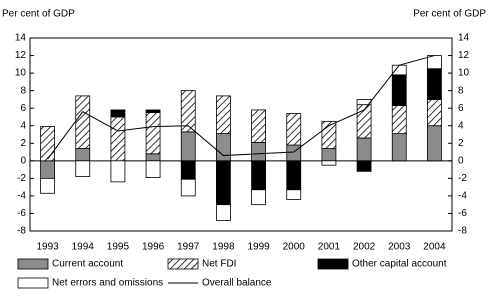 Image resolution: width=488 pixels, height=301 pixels. What do you see at coordinates (464, 73) in the screenshot?
I see `y2-tick-label: 10` at bounding box center [464, 73].